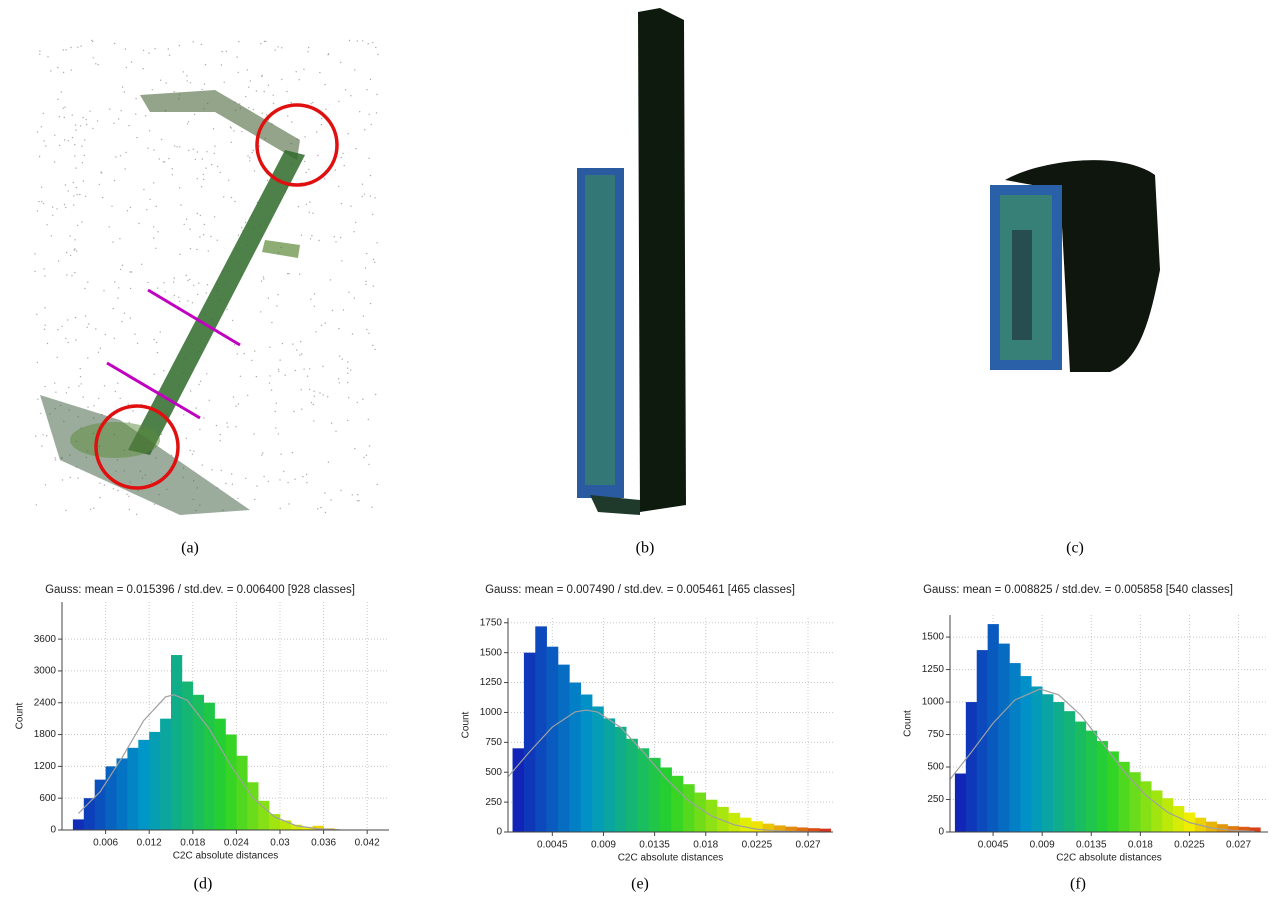 The image size is (1286, 903). What do you see at coordinates (194, 317) in the screenshot?
I see `marker-line` at bounding box center [194, 317].